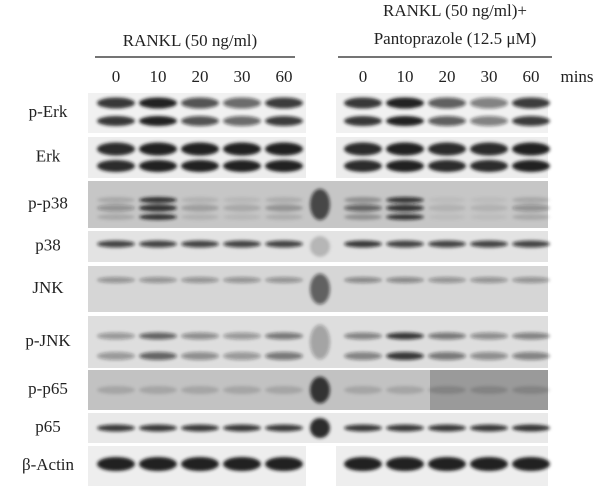 Image resolution: width=600 pixels, height=486 pixels. What do you see at coordinates (116, 76) in the screenshot?
I see `time-point: 0` at bounding box center [116, 76].